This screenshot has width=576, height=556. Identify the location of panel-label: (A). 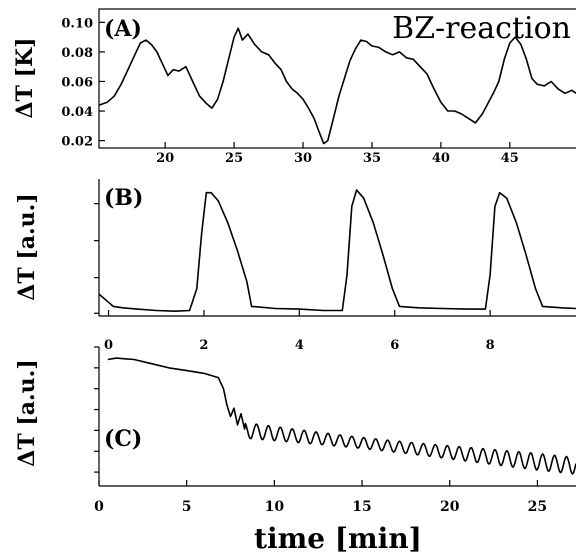
(123, 29).